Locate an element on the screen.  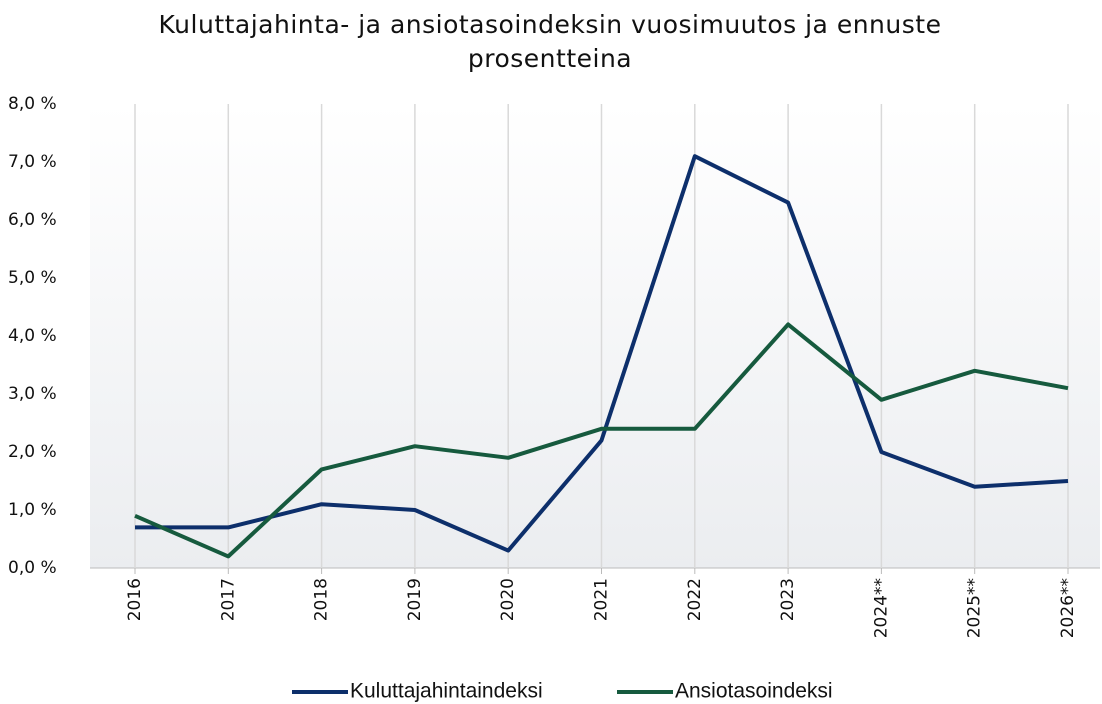
x-tick-label: 2021 is located at coordinates (602, 599).